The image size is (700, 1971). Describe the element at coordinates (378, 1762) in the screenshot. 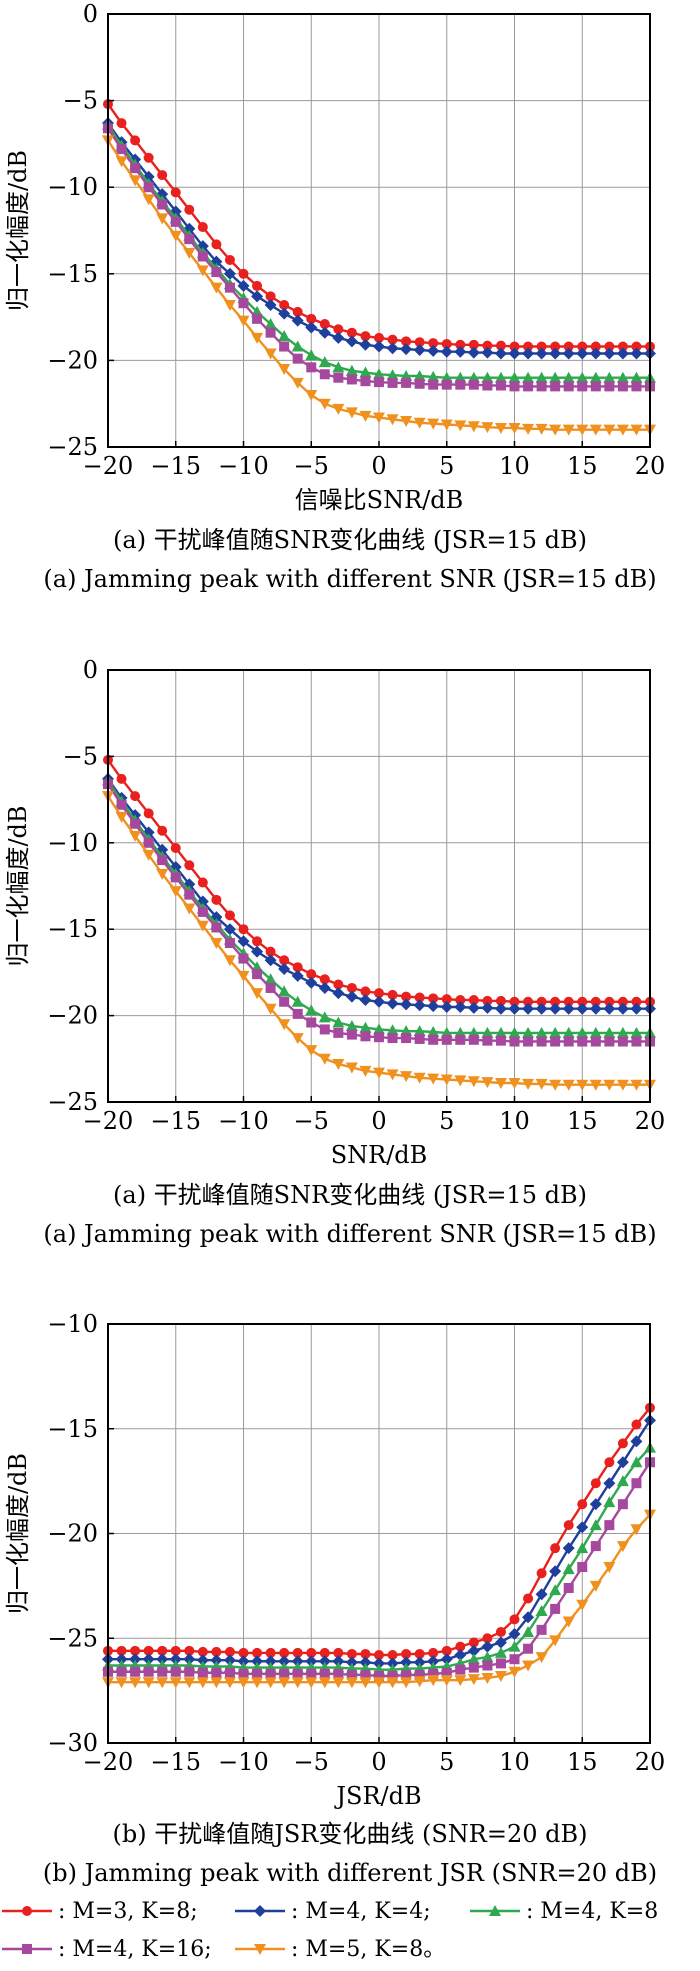

I see `x-tick-label: 0` at that location.